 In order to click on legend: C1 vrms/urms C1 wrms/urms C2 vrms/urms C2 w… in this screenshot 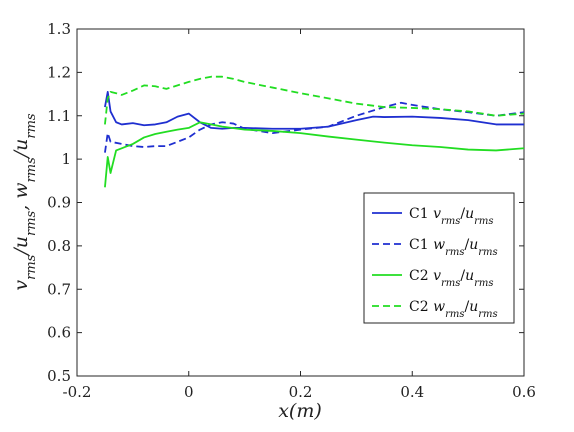, I will do `click(439, 258)`.